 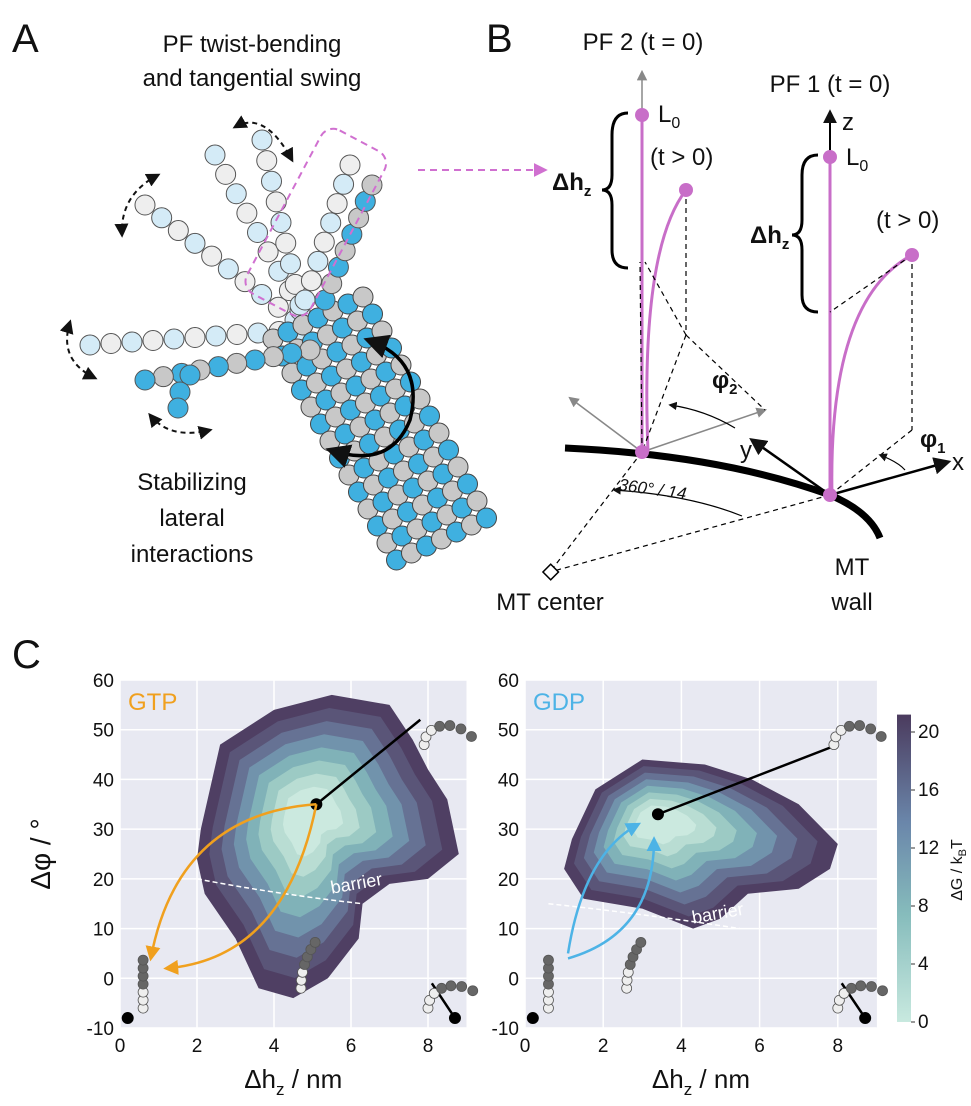 What do you see at coordinates (559, 702) in the screenshot?
I see `plot-title: GDP` at bounding box center [559, 702].